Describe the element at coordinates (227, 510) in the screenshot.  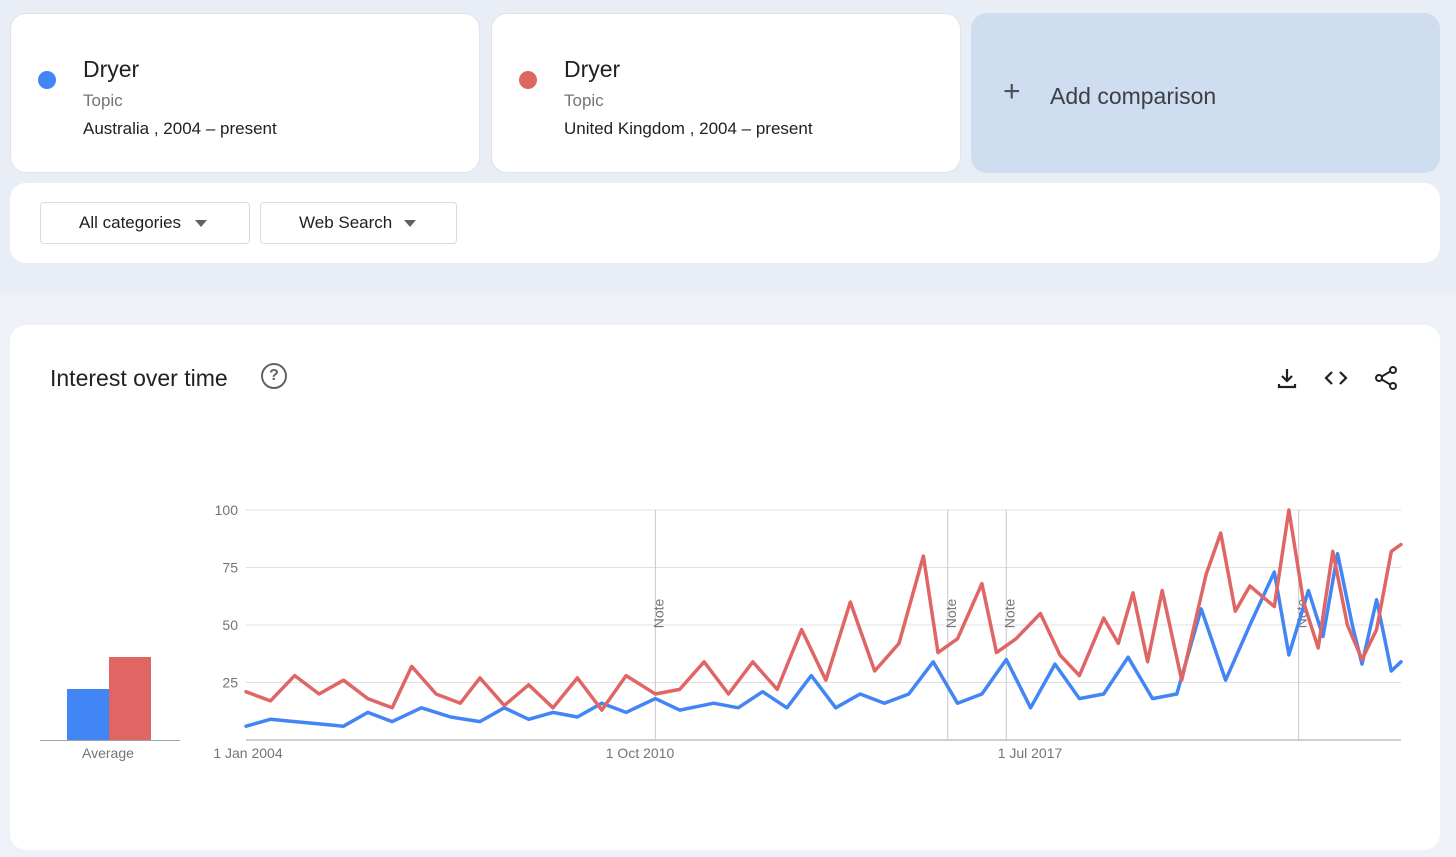
I see `y-tick-label: 100` at that location.